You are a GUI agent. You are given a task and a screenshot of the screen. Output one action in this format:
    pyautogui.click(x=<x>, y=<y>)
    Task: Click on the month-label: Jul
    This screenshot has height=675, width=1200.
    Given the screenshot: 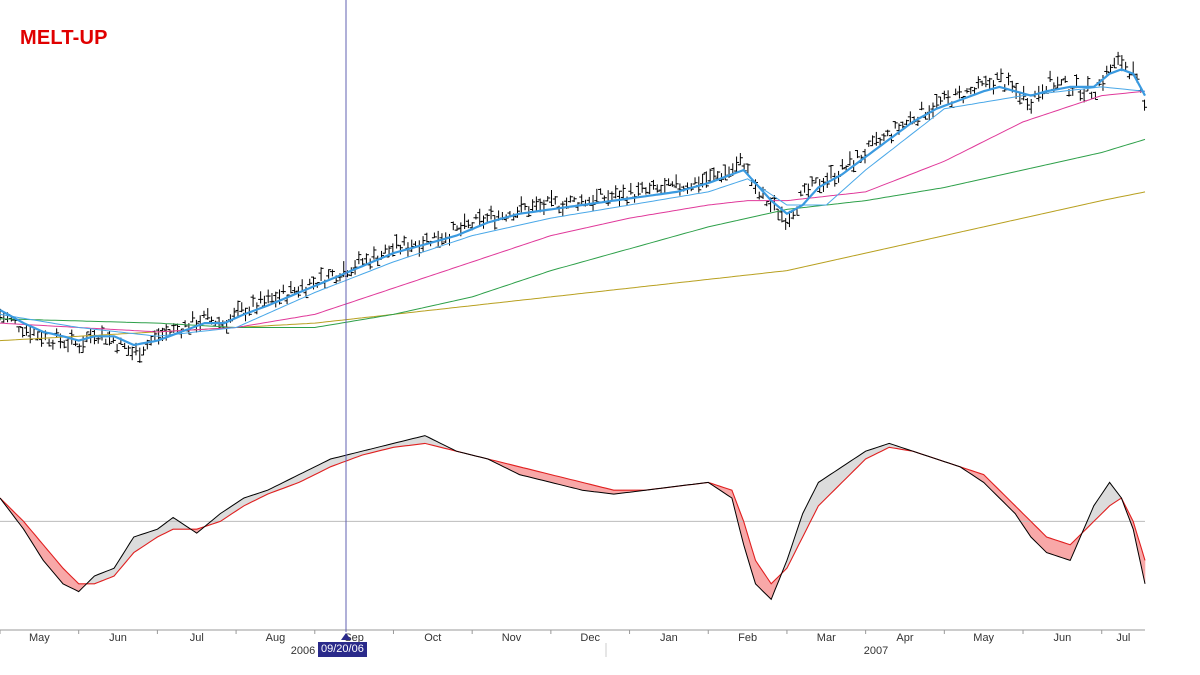 What is the action you would take?
    pyautogui.click(x=197, y=638)
    